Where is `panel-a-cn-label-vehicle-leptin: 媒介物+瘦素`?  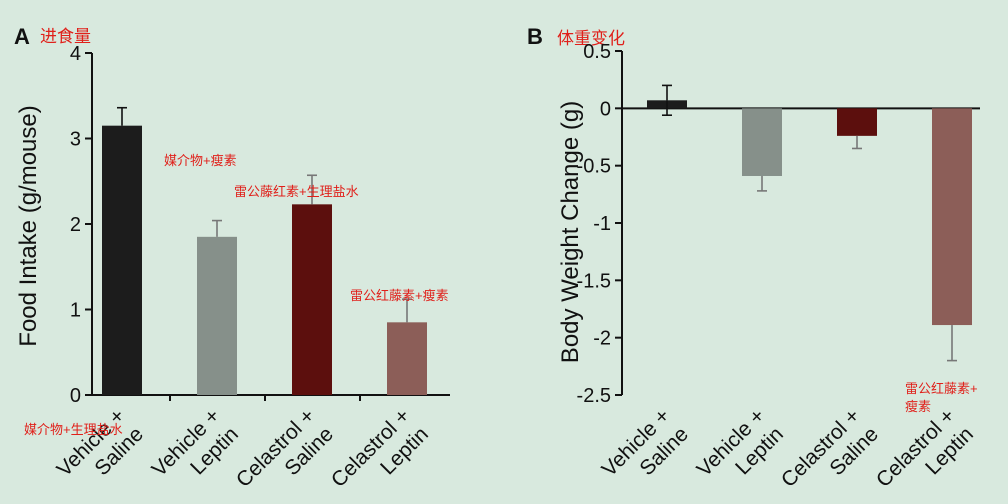 panel-a-cn-label-vehicle-leptin: 媒介物+瘦素 is located at coordinates (200, 160).